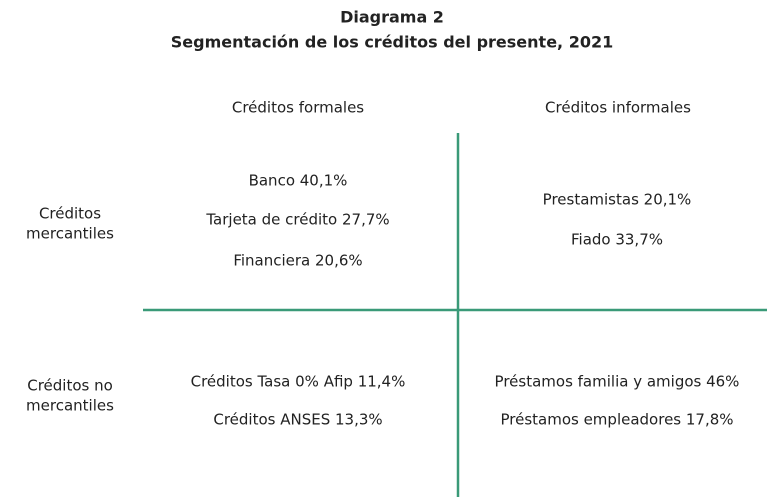  What do you see at coordinates (70, 214) in the screenshot?
I see `row-label: Créditos` at bounding box center [70, 214].